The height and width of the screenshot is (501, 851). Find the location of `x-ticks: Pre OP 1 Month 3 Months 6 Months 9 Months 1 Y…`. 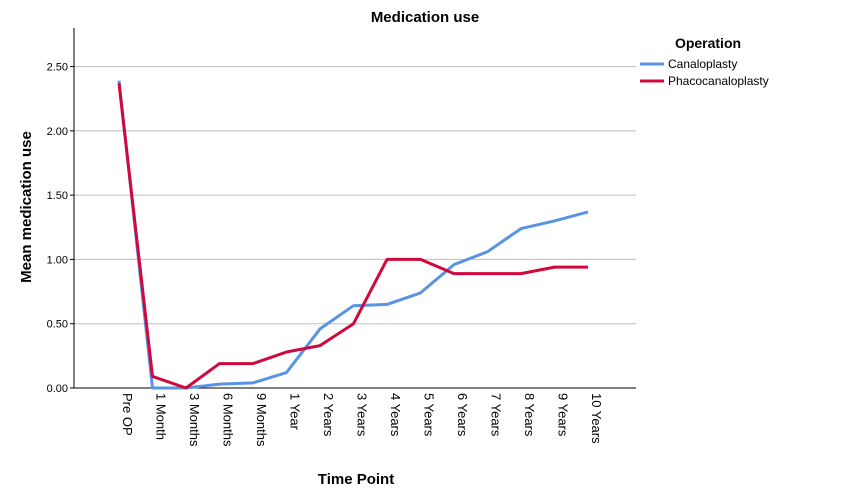

x-ticks: Pre OP 1 Month 3 Months 6 Months 9 Months 1 Y… is located at coordinates (362, 420).